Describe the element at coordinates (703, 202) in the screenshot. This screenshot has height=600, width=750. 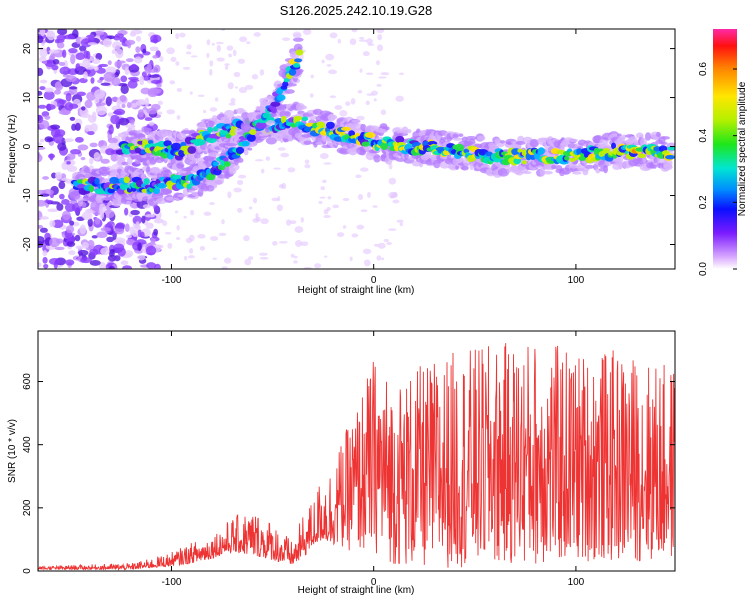
I see `colorbar-tick-label: 0.2` at that location.